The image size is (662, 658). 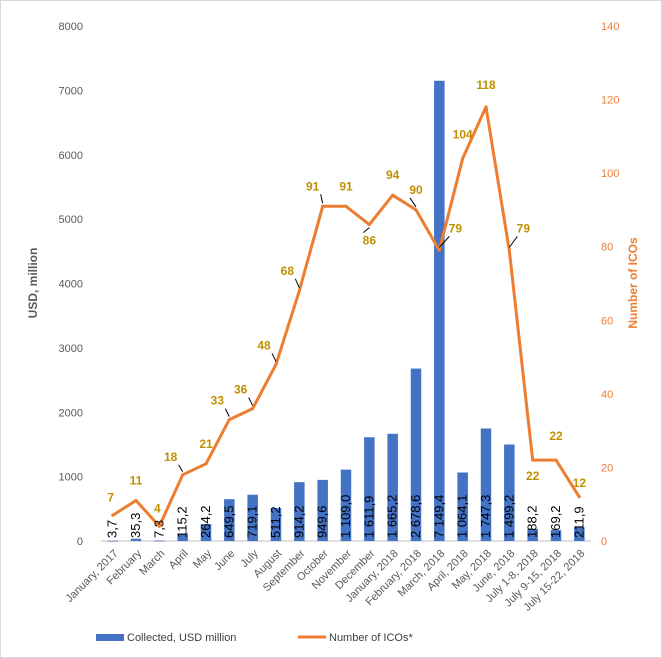 What do you see at coordinates (33, 283) in the screenshot?
I see `y-axis-title: USD, million` at bounding box center [33, 283].